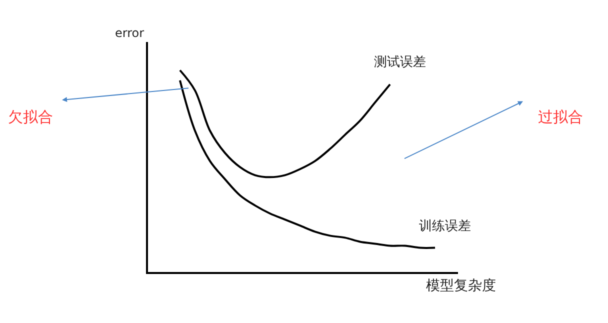 This screenshot has height=323, width=608. I want to click on text: 过拟合, so click(560, 117).